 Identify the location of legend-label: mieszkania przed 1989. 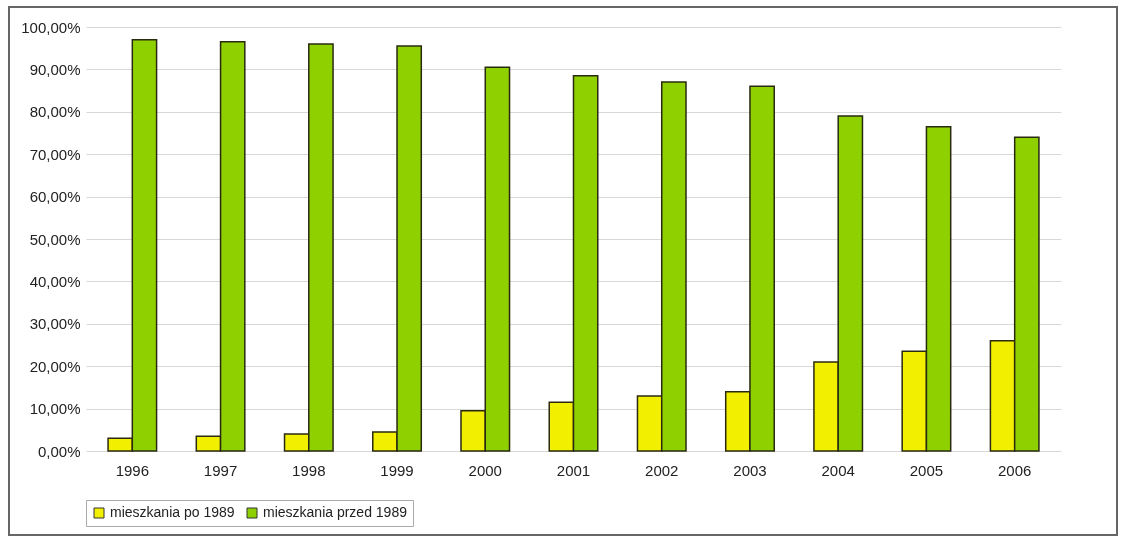
(335, 512).